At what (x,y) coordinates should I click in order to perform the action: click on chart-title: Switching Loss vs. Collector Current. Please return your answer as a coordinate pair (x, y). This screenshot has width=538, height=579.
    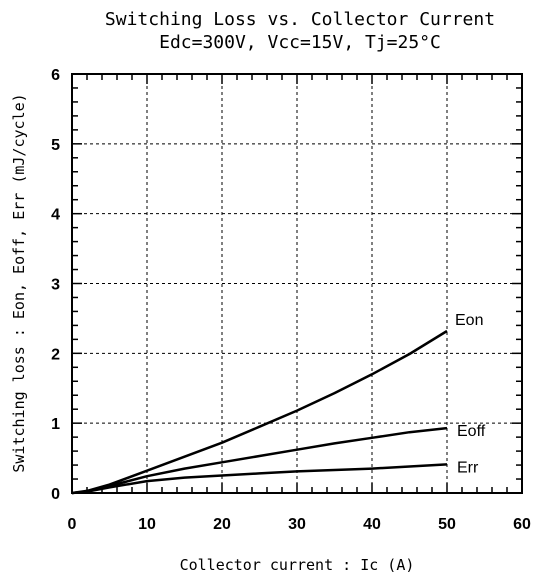
    Looking at the image, I should click on (300, 19).